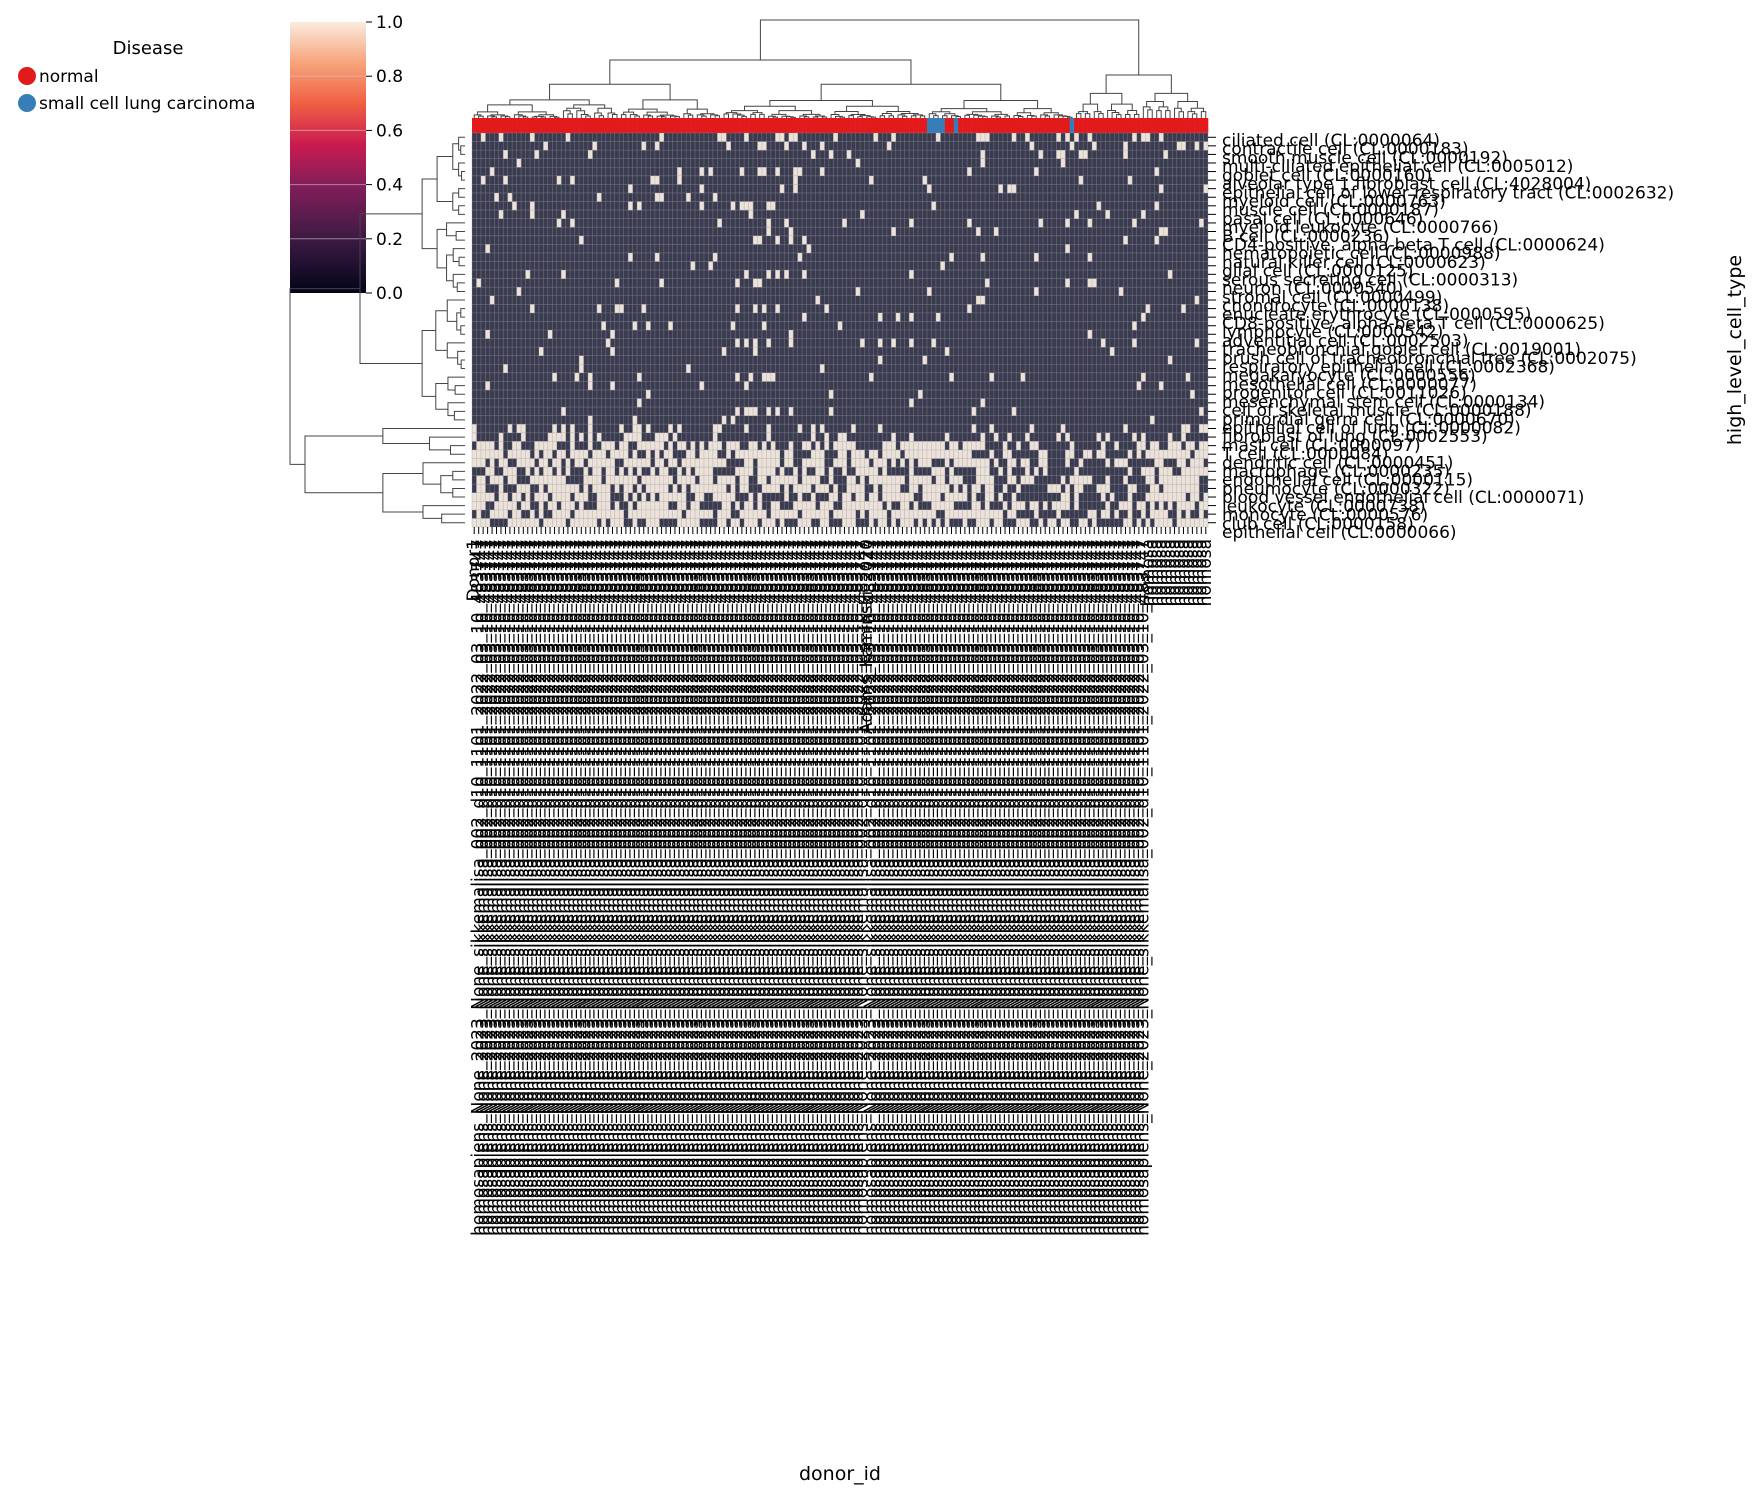 The image size is (1754, 1493). Describe the element at coordinates (867, 636) in the screenshot. I see `column-label: Adams_Kaminski_2020` at that location.